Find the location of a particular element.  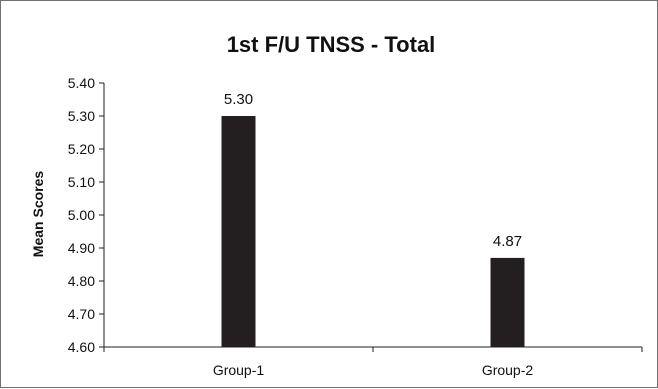

y-tick-label: 4.80 is located at coordinates (81, 281).